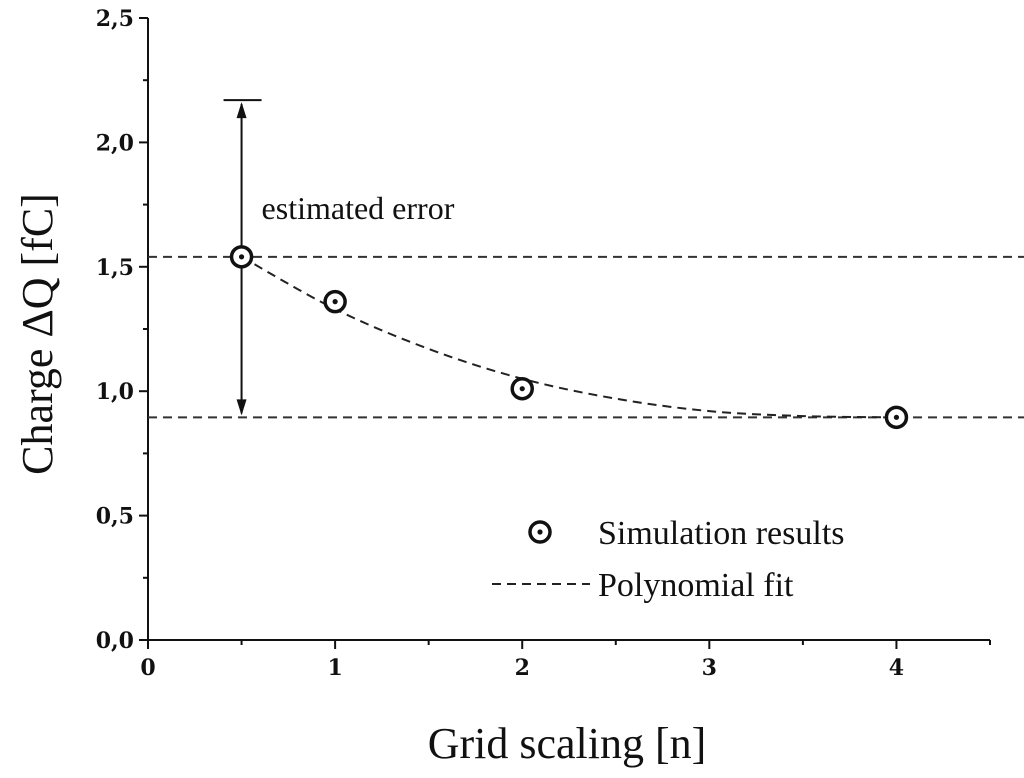  Describe the element at coordinates (522, 668) in the screenshot. I see `x-tick-label: 2` at that location.